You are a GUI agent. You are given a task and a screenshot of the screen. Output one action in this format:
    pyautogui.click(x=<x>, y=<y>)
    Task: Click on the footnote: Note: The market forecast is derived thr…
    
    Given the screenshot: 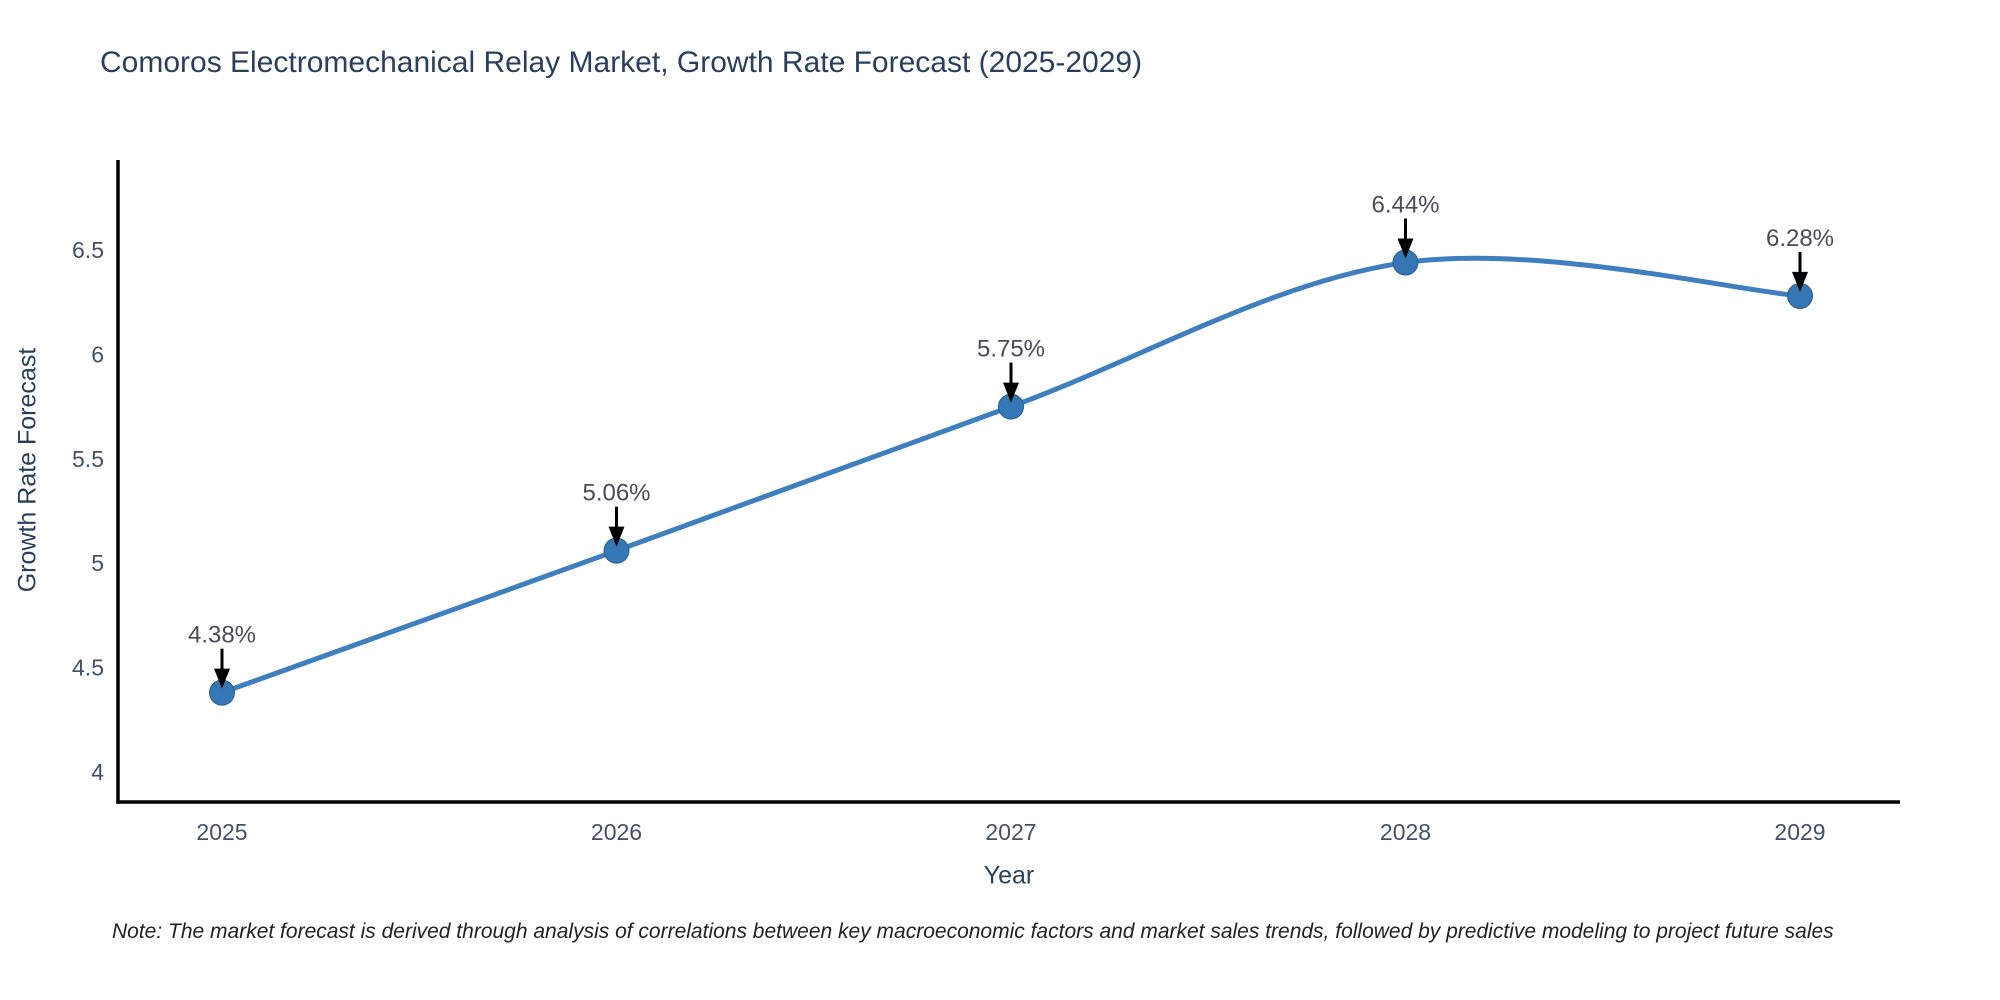 What is the action you would take?
    pyautogui.click(x=973, y=931)
    